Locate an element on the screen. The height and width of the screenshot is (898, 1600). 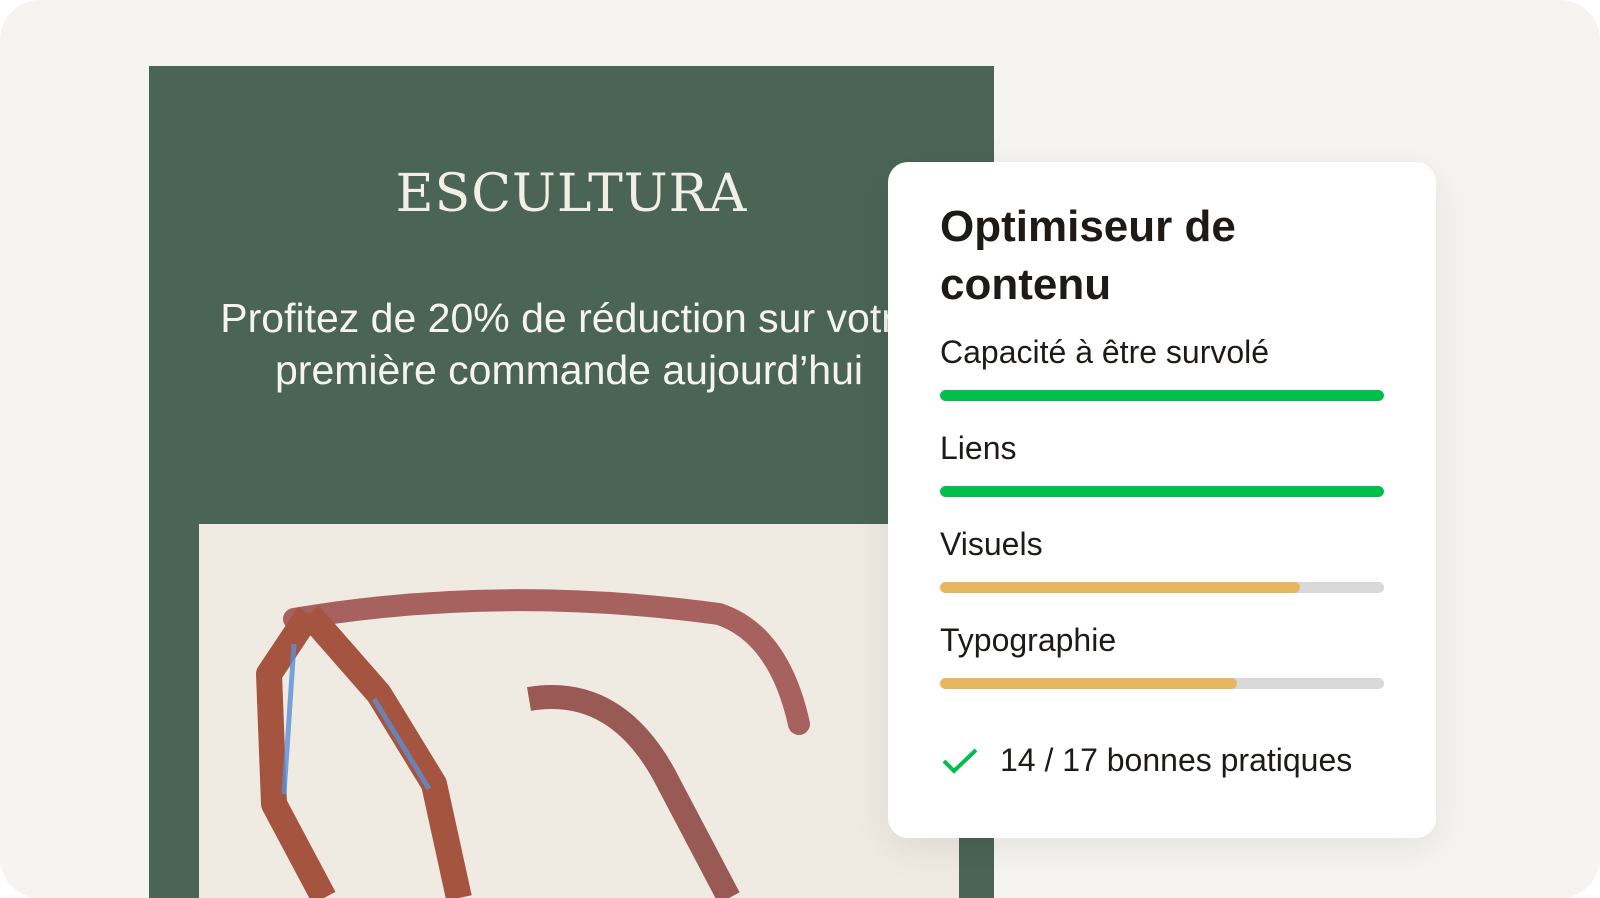
metric-label: Capacité à être survolé is located at coordinates (1105, 352).